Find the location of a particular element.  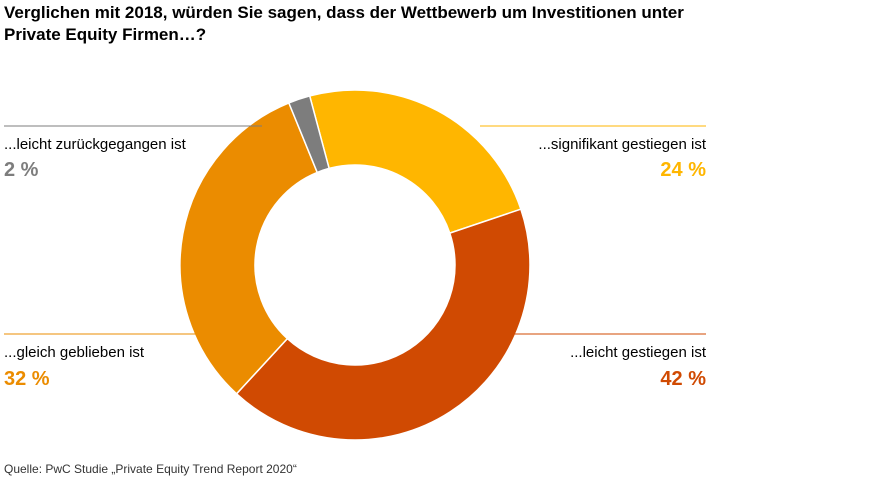

slice-value-gleich-geblieben: 32 % is located at coordinates (27, 379).